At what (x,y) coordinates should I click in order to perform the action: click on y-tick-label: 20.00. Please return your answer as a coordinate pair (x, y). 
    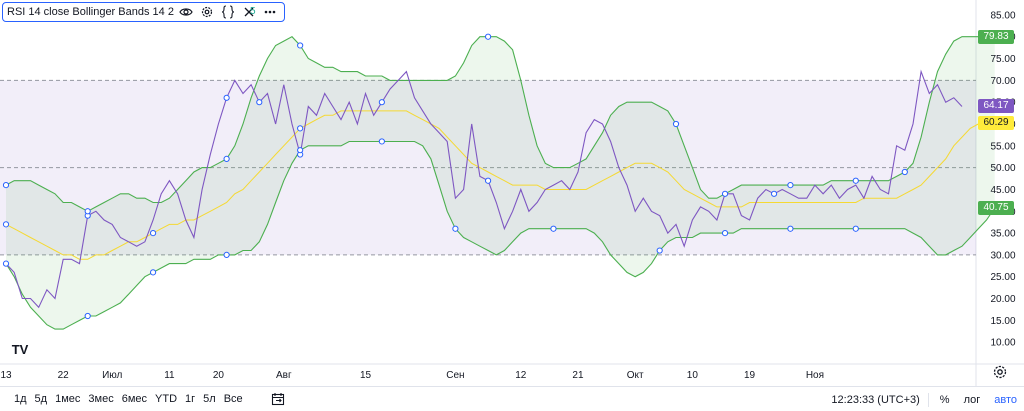
    Looking at the image, I should click on (1002, 299).